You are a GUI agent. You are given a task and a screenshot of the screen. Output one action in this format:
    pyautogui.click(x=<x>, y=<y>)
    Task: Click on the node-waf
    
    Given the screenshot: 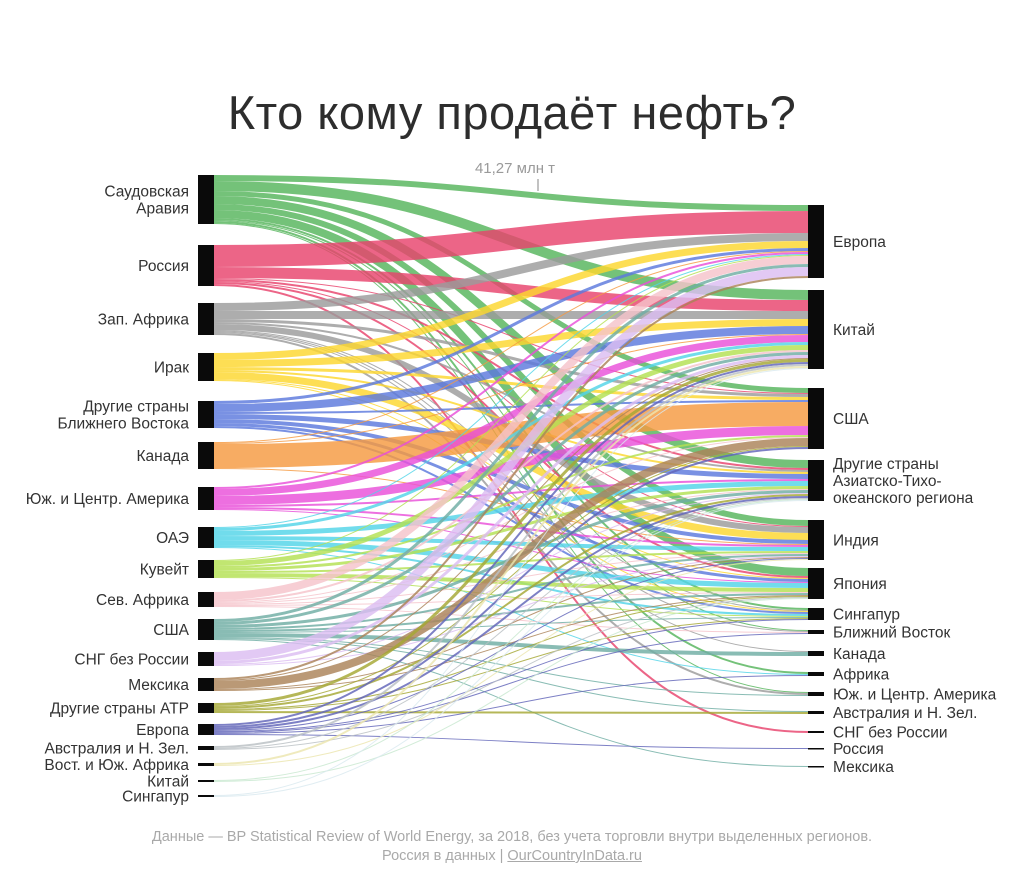 What is the action you would take?
    pyautogui.click(x=206, y=319)
    